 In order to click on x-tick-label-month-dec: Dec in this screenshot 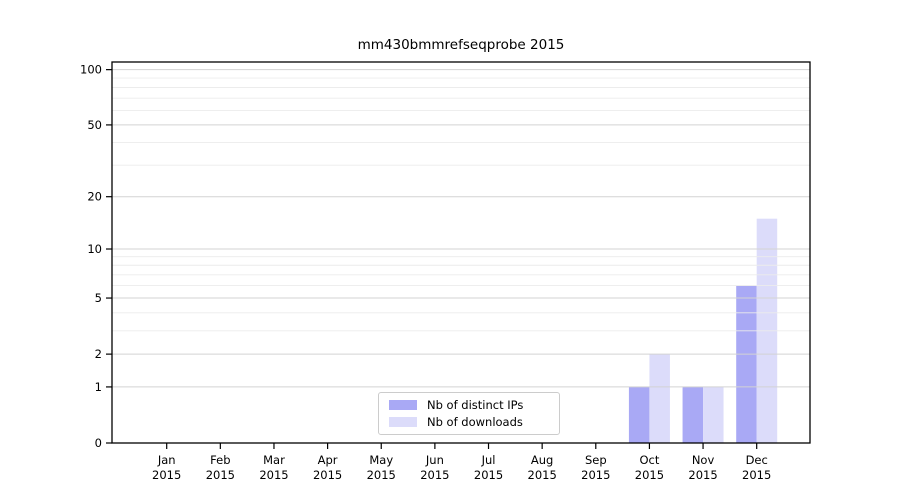, I will do `click(757, 460)`.